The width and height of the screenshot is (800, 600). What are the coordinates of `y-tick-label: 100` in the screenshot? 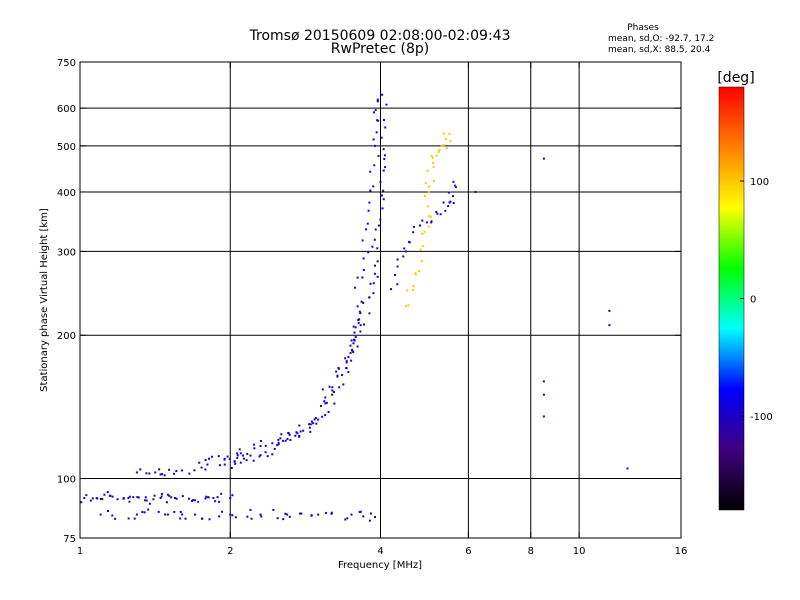 It's located at (66, 480).